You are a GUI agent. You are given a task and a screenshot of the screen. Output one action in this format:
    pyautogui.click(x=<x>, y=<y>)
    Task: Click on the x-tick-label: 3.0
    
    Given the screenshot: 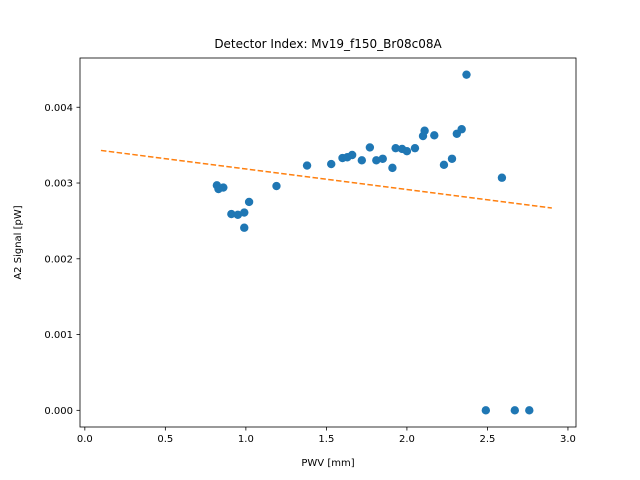 What is the action you would take?
    pyautogui.click(x=568, y=439)
    